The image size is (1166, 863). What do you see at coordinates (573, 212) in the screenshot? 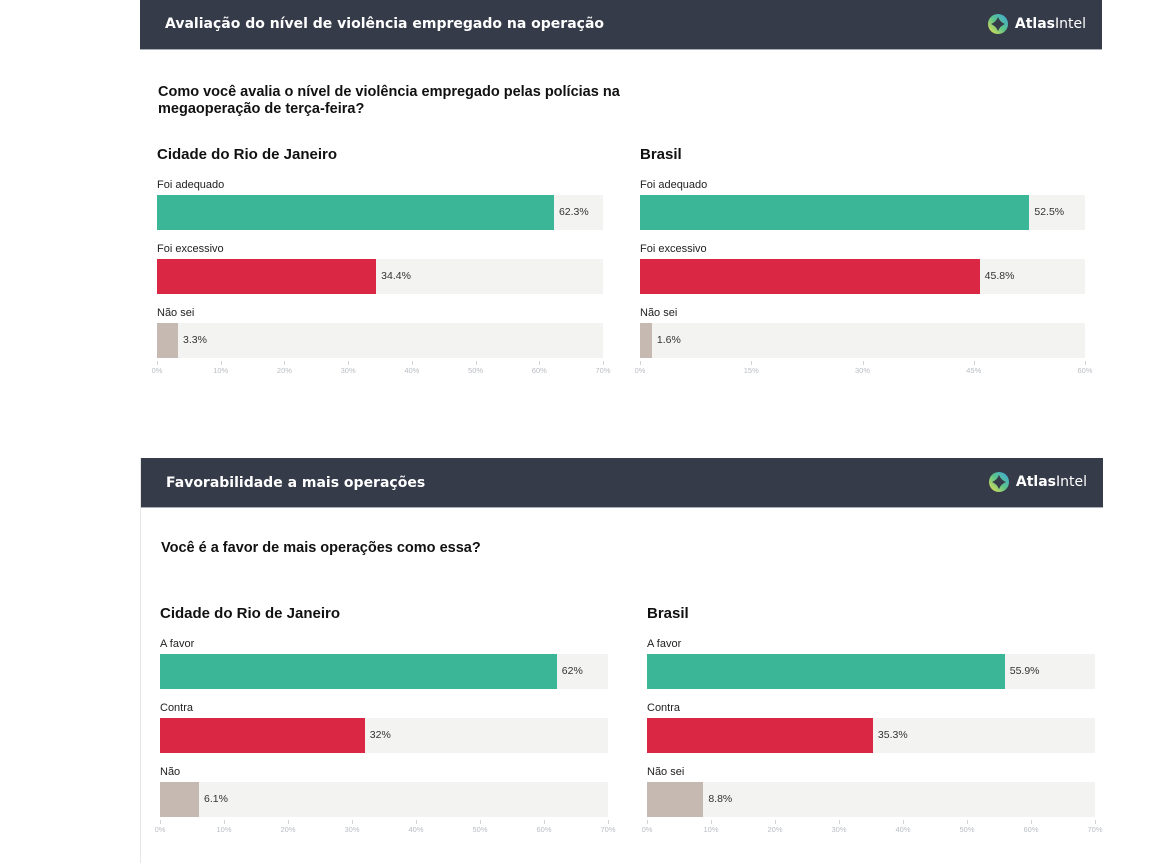
I see `bar-value-label: 62.3%` at bounding box center [573, 212].